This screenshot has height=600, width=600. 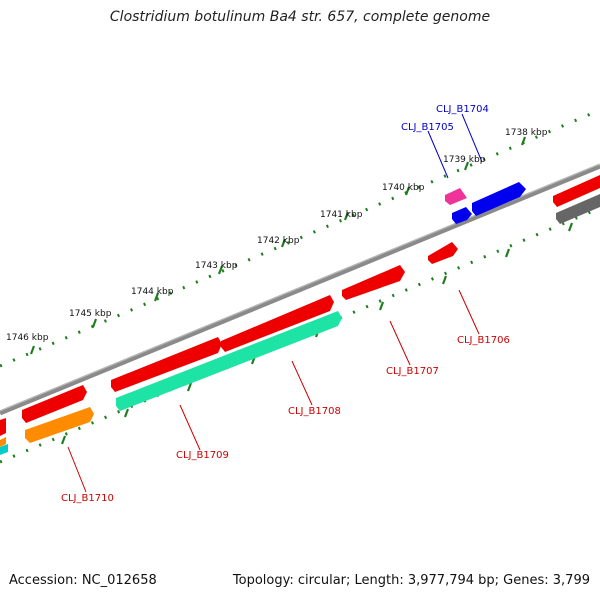 What do you see at coordinates (152, 292) in the screenshot?
I see `kbp-label: 1744 kbp` at bounding box center [152, 292].